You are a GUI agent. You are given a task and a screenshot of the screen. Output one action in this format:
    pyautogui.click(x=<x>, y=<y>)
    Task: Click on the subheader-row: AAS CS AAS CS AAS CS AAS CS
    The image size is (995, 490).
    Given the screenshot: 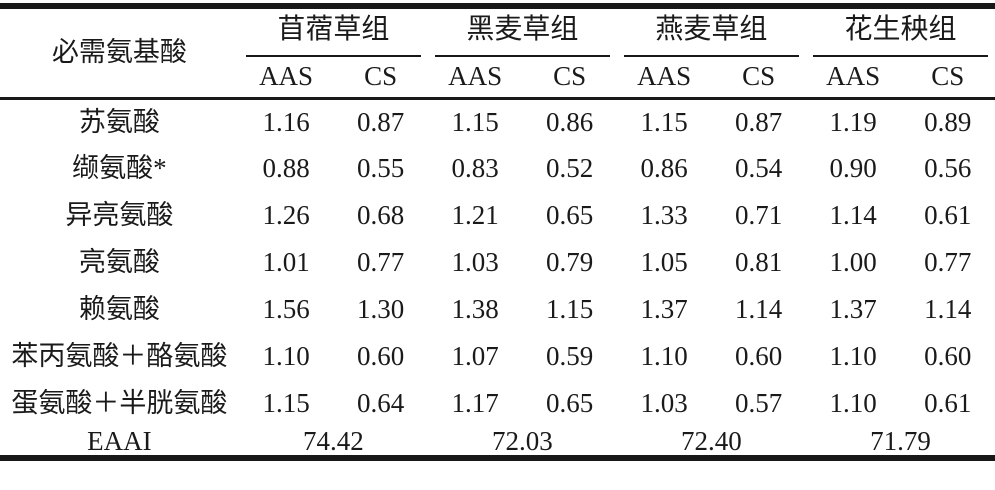 What is the action you would take?
    pyautogui.click(x=497, y=78)
    